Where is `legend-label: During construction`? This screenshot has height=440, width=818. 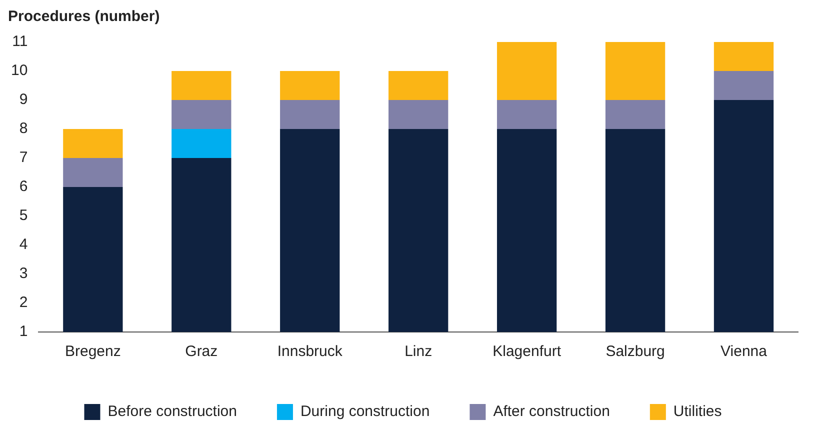 legend-label: During construction is located at coordinates (365, 411).